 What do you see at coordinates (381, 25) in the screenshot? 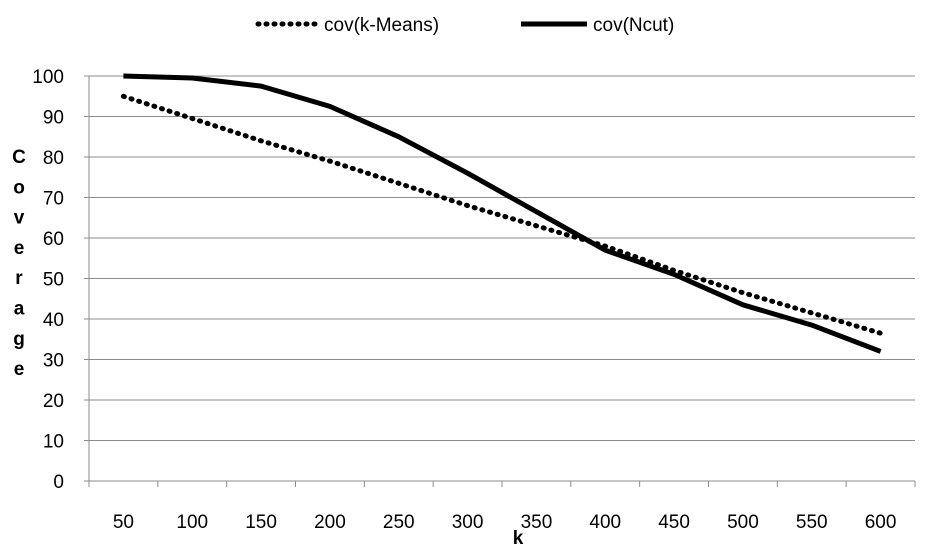
I see `legend-label-kmeans: cov(k-Means)` at bounding box center [381, 25].